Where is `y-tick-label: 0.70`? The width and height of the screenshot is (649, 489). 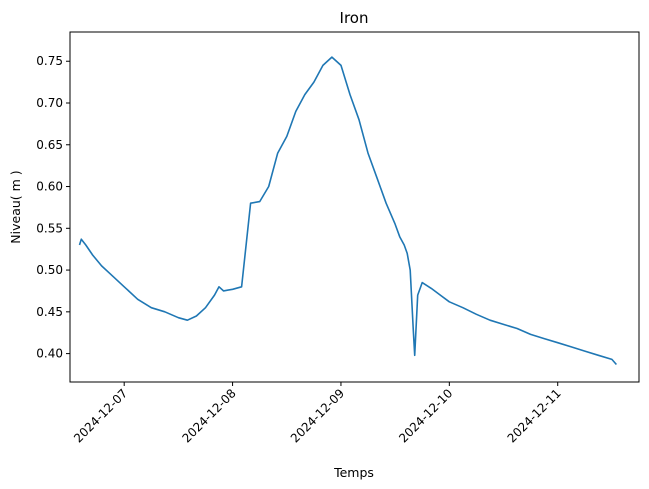 y-tick-label: 0.70 is located at coordinates (49, 103).